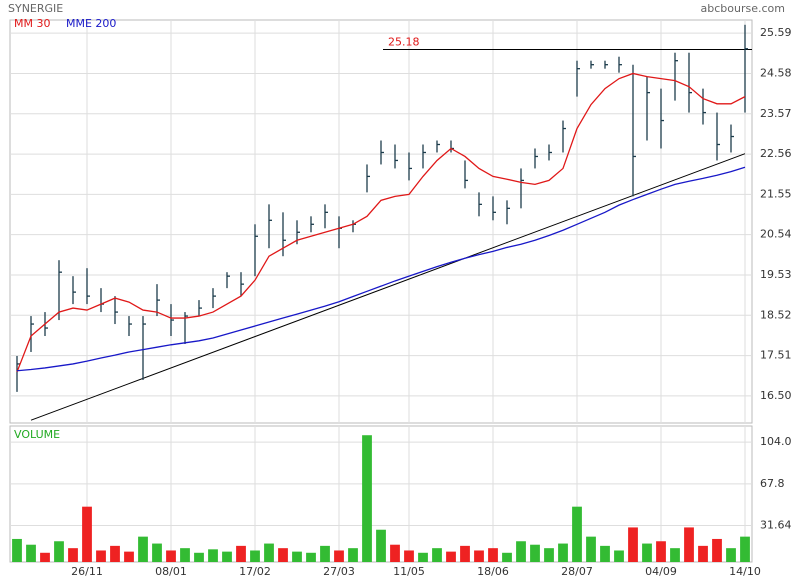 The image size is (800, 580). Describe the element at coordinates (339, 571) in the screenshot. I see `x-tick-label: 27/03` at that location.